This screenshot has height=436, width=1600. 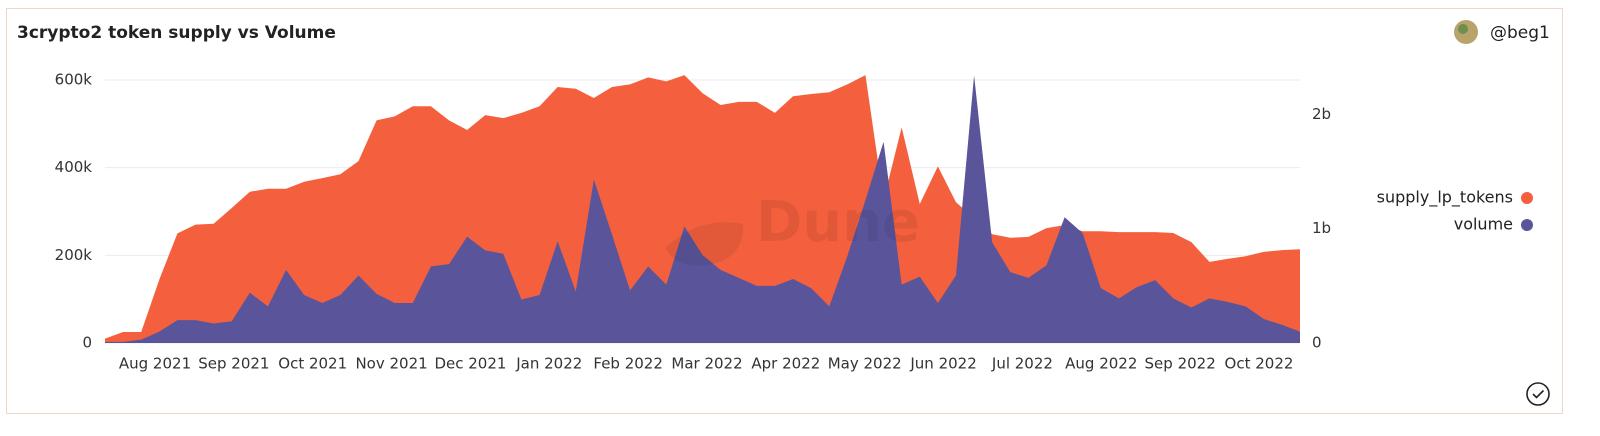 What do you see at coordinates (785, 364) in the screenshot?
I see `x-tick-label: Apr 2022` at bounding box center [785, 364].